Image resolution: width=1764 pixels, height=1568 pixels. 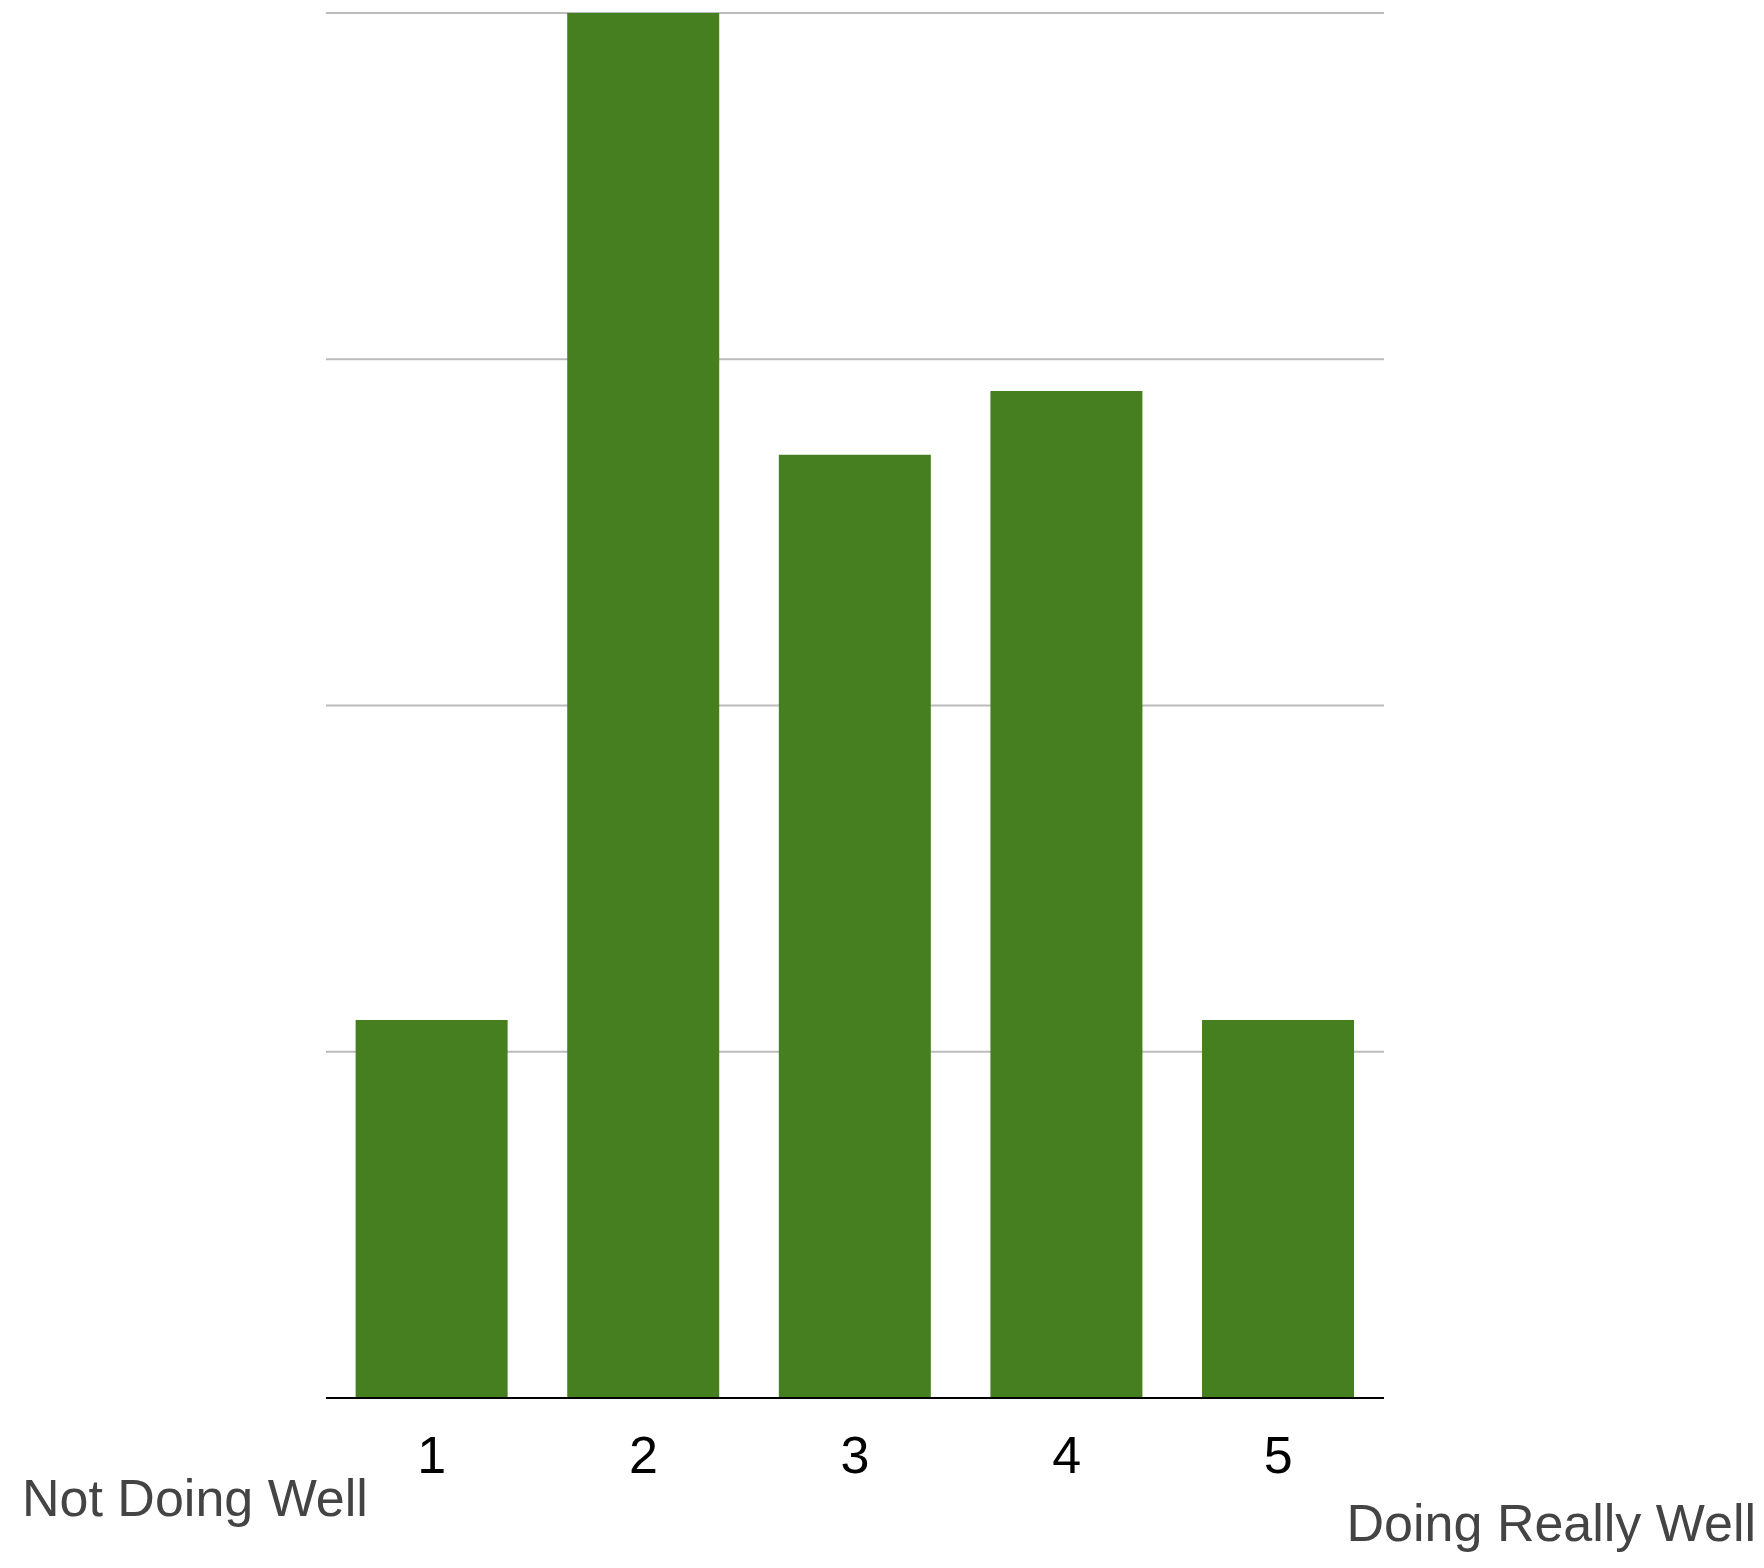 What do you see at coordinates (643, 1454) in the screenshot?
I see `x-tick-label: 2` at bounding box center [643, 1454].